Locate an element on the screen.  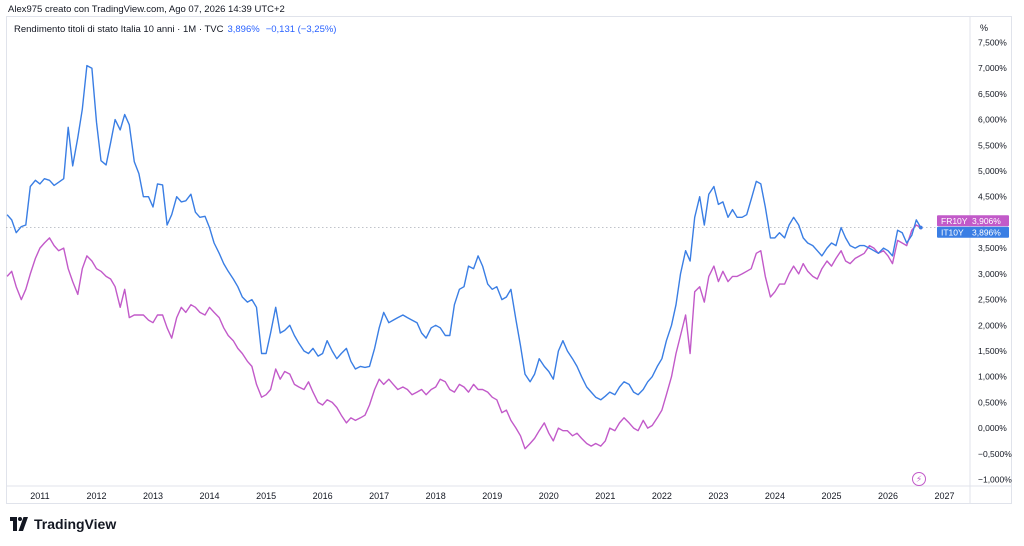
series-value-label: 3,906% is located at coordinates (986, 221).